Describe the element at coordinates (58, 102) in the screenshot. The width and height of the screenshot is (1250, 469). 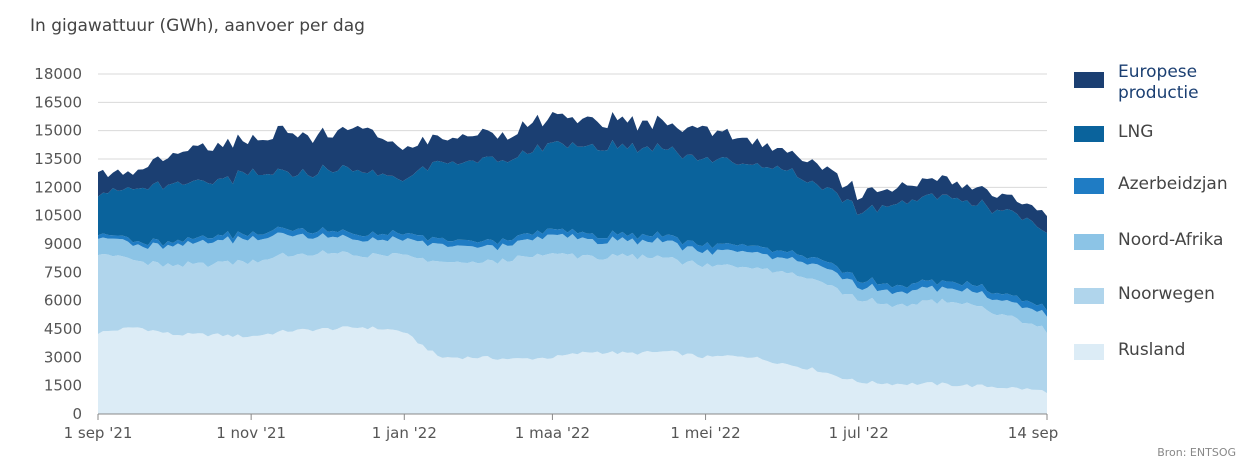
I see `y-tick-label: 16500` at that location.